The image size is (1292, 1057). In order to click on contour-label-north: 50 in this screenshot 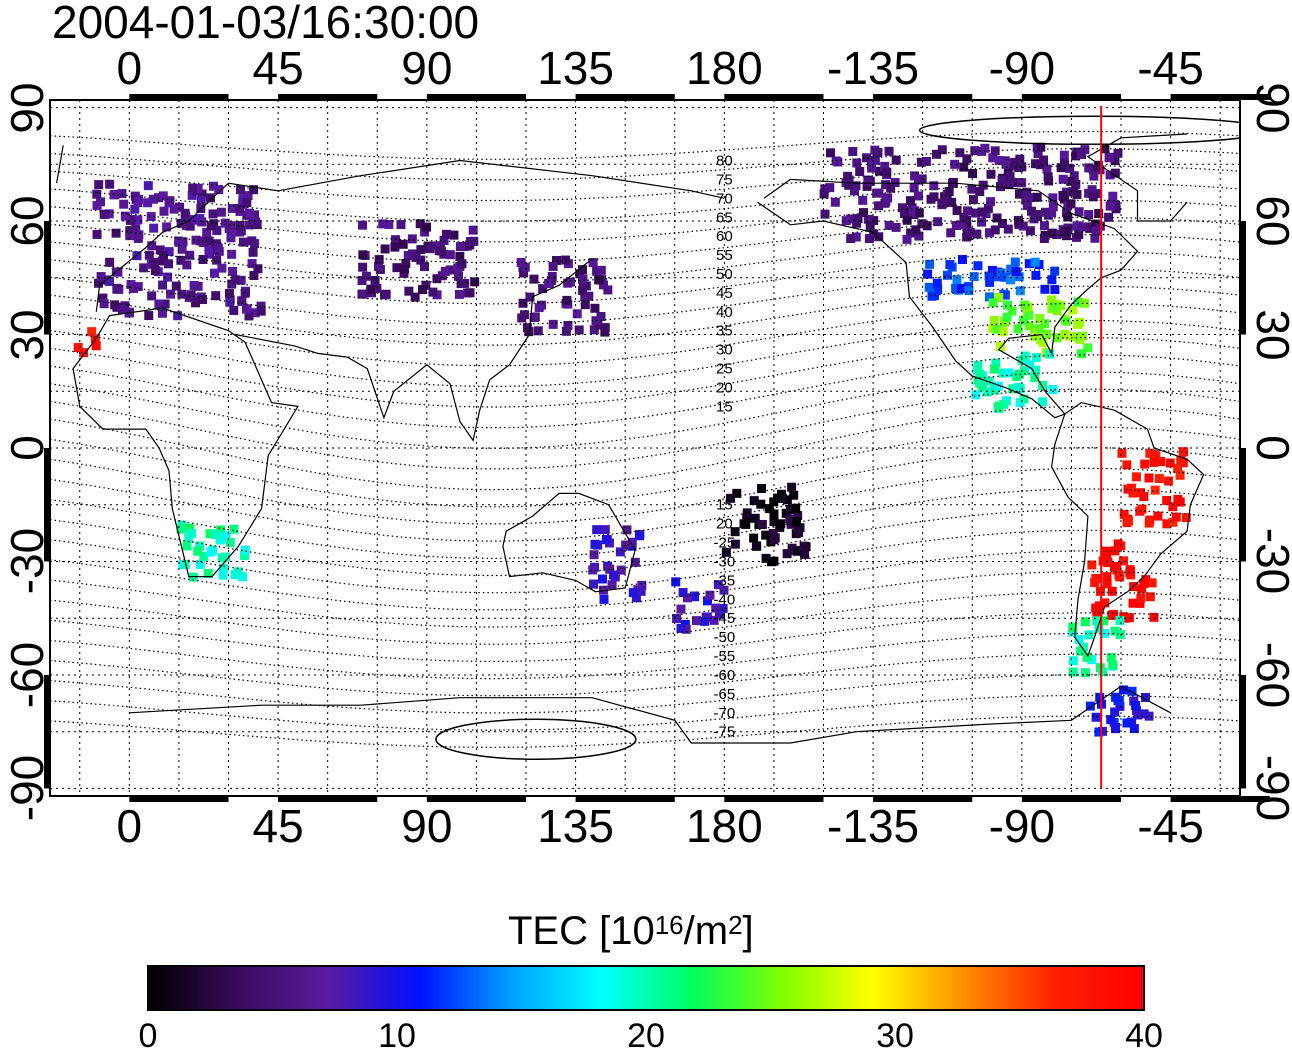, I will do `click(724, 274)`.